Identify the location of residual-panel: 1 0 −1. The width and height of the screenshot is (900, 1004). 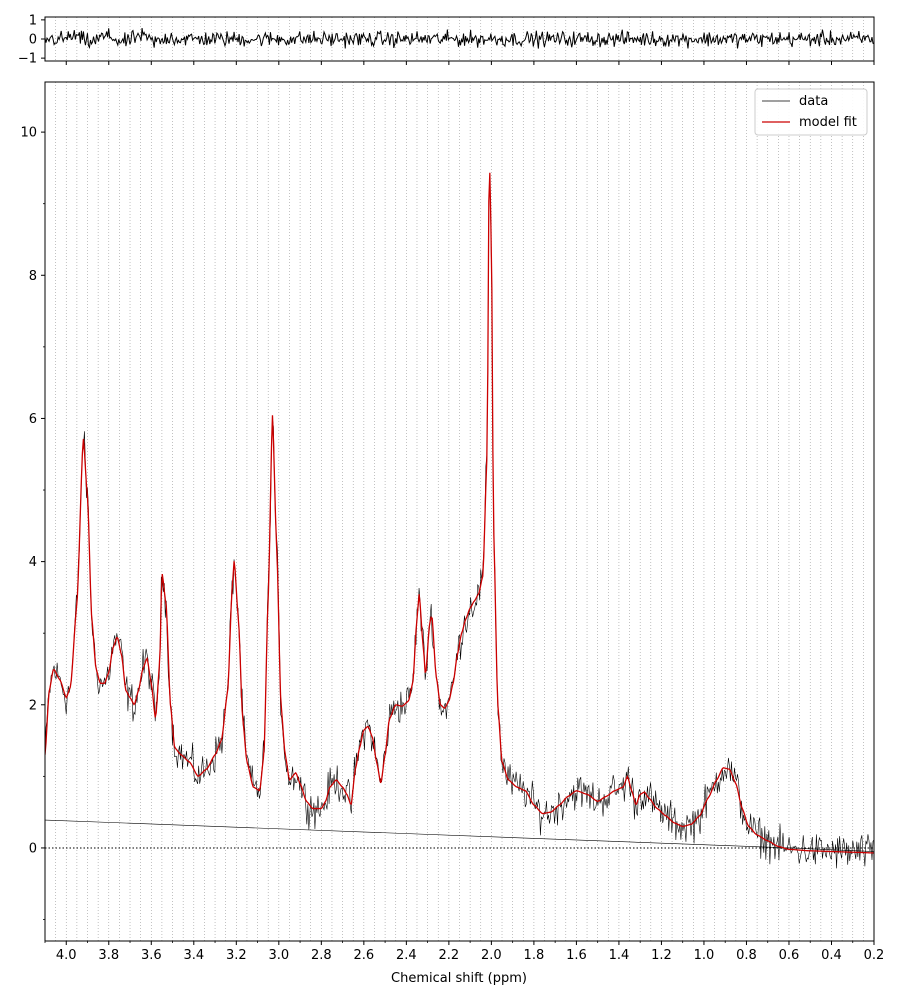
(446, 40).